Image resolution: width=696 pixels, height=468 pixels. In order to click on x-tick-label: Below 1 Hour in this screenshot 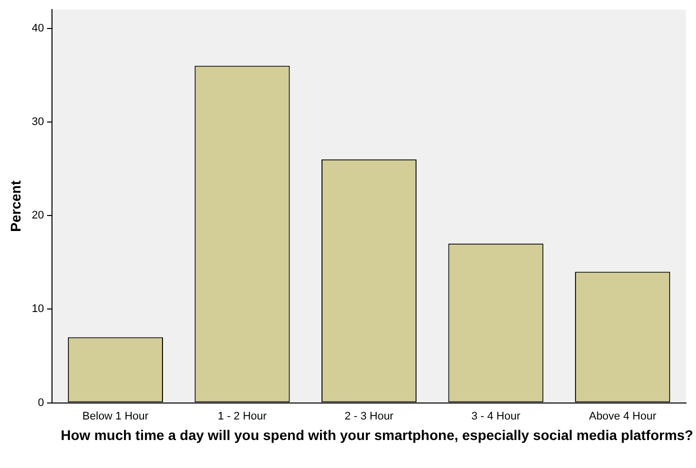, I will do `click(115, 416)`.